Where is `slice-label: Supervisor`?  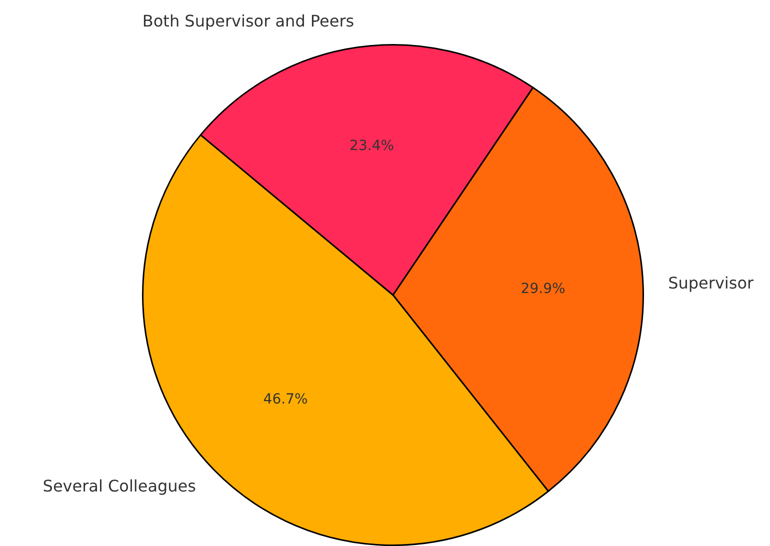
slice-label: Supervisor is located at coordinates (711, 283).